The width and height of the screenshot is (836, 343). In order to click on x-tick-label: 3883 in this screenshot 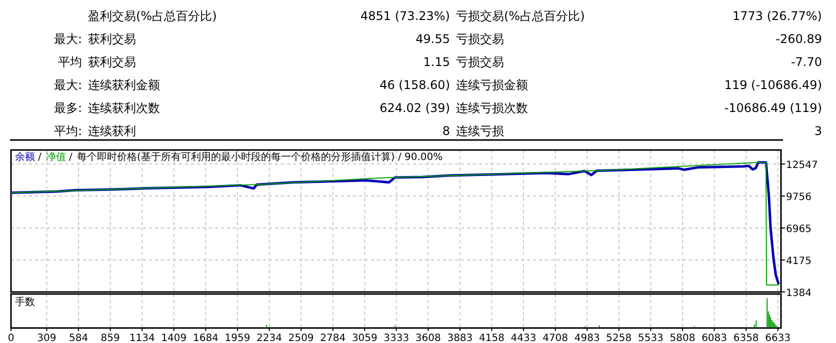, I will do `click(460, 338)`.